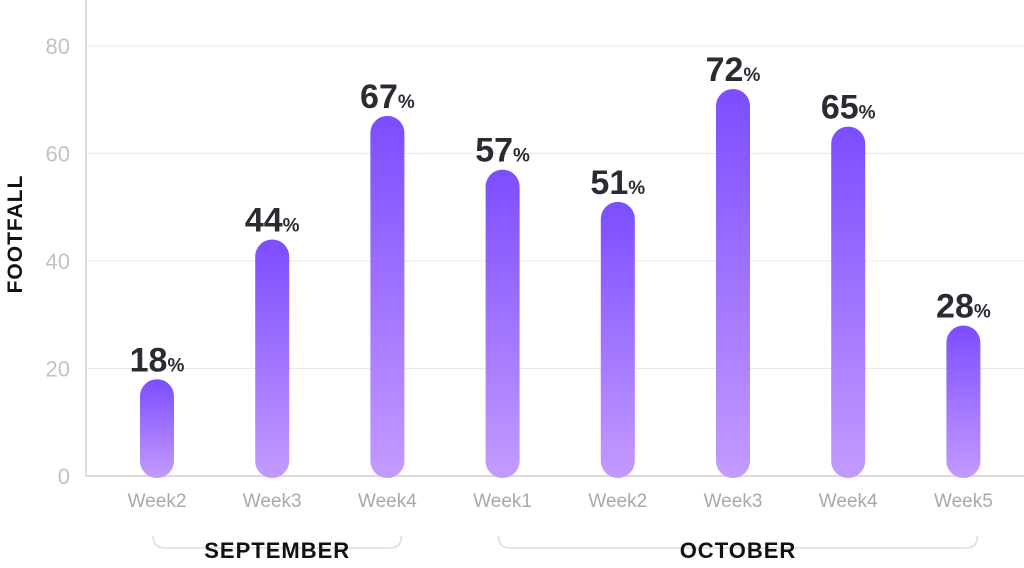 This screenshot has height=568, width=1024. I want to click on x-tick-label: Week1, so click(502, 501).